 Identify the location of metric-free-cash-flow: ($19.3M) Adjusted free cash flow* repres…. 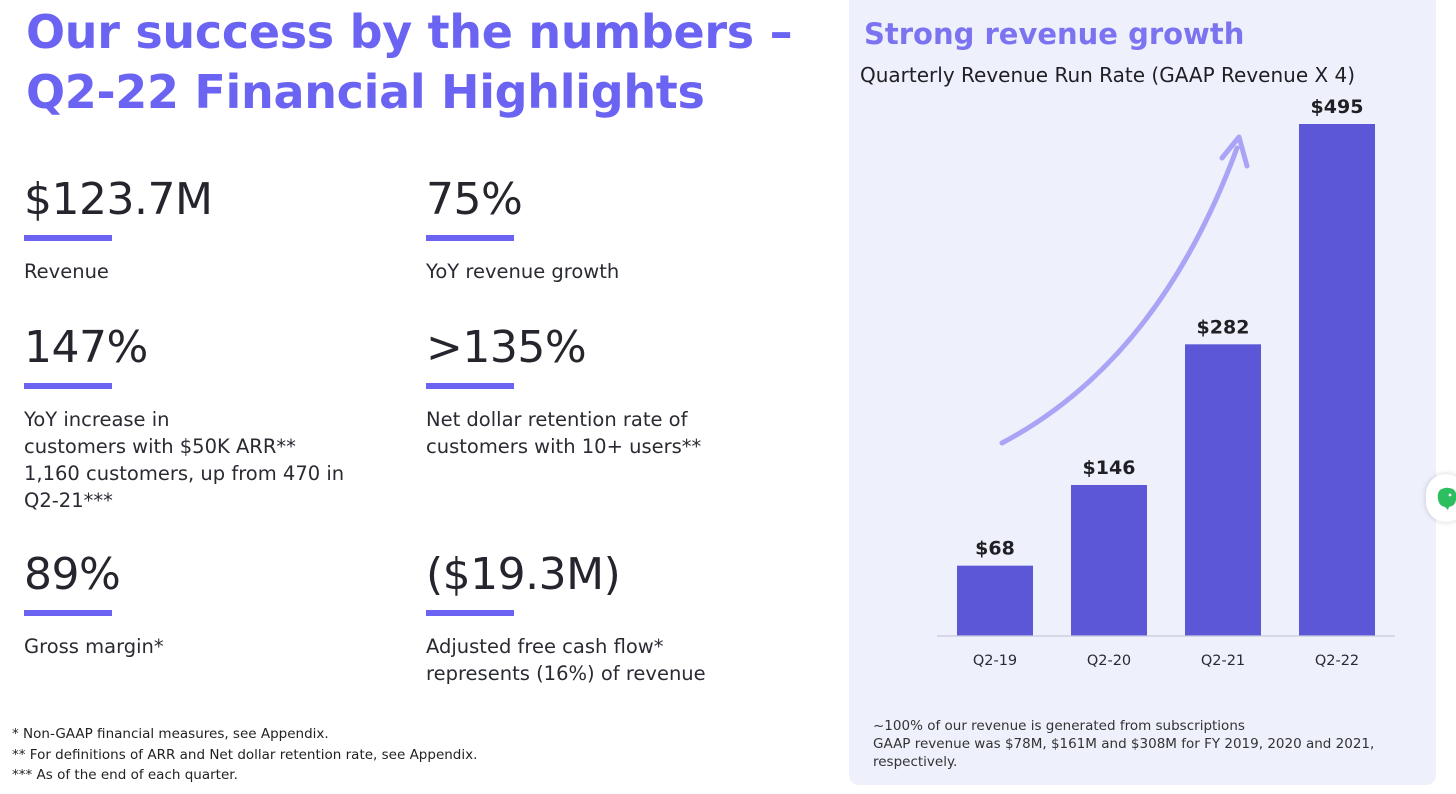
(566, 618).